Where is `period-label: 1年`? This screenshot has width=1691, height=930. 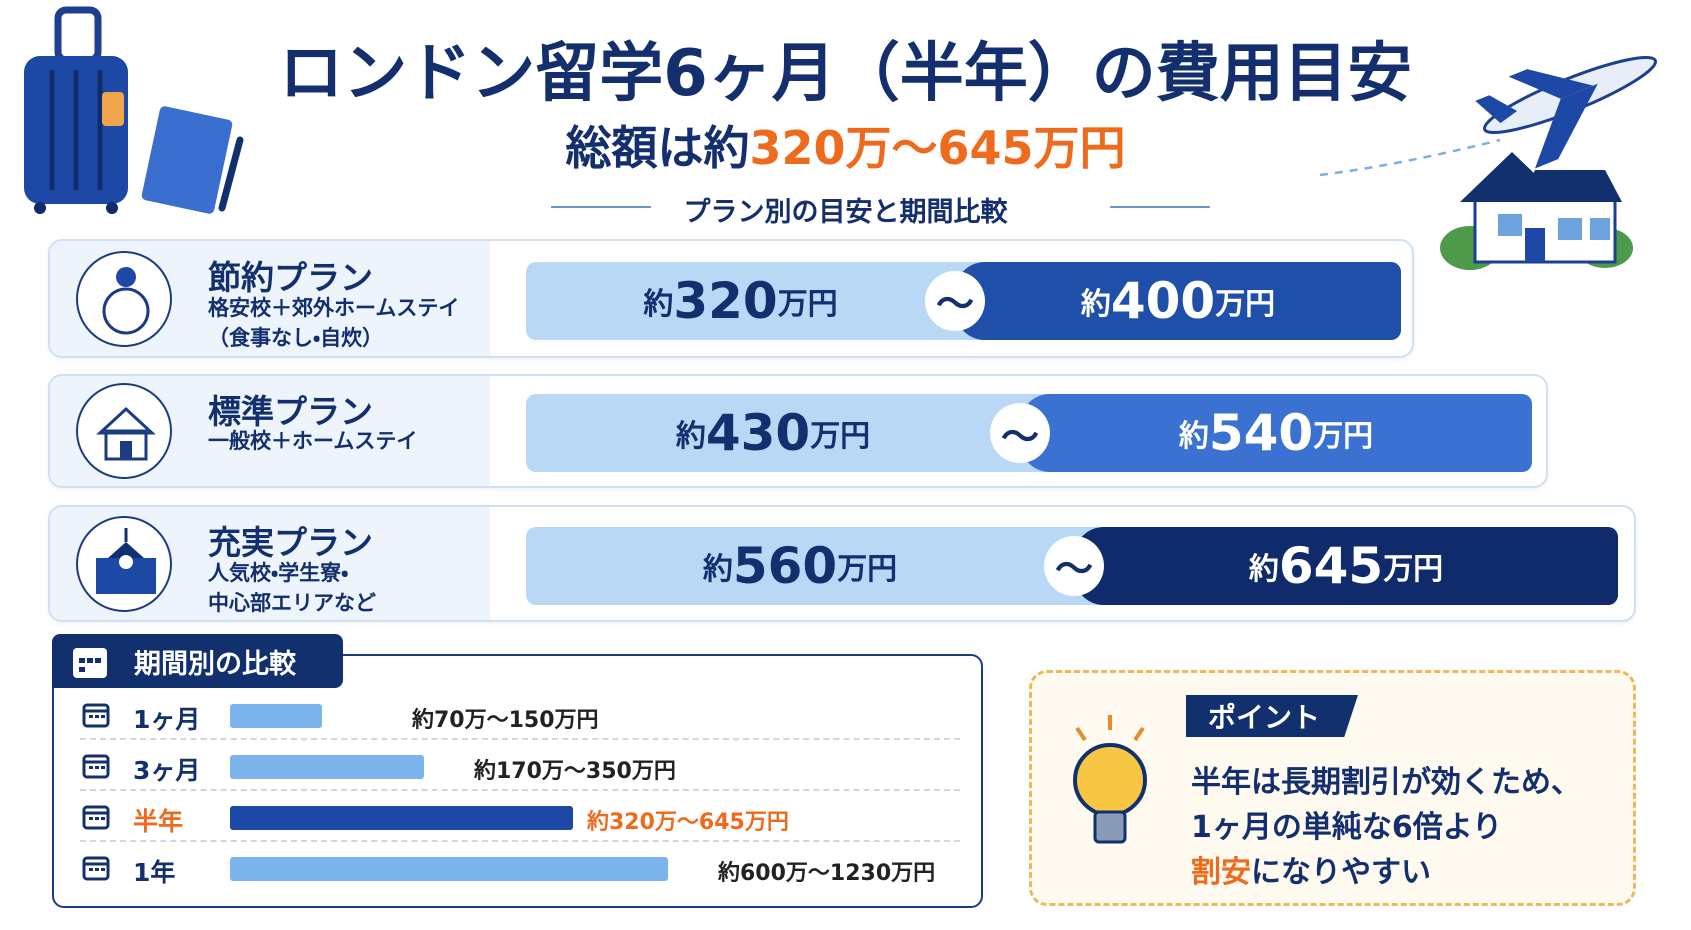
period-label: 1年 is located at coordinates (154, 872).